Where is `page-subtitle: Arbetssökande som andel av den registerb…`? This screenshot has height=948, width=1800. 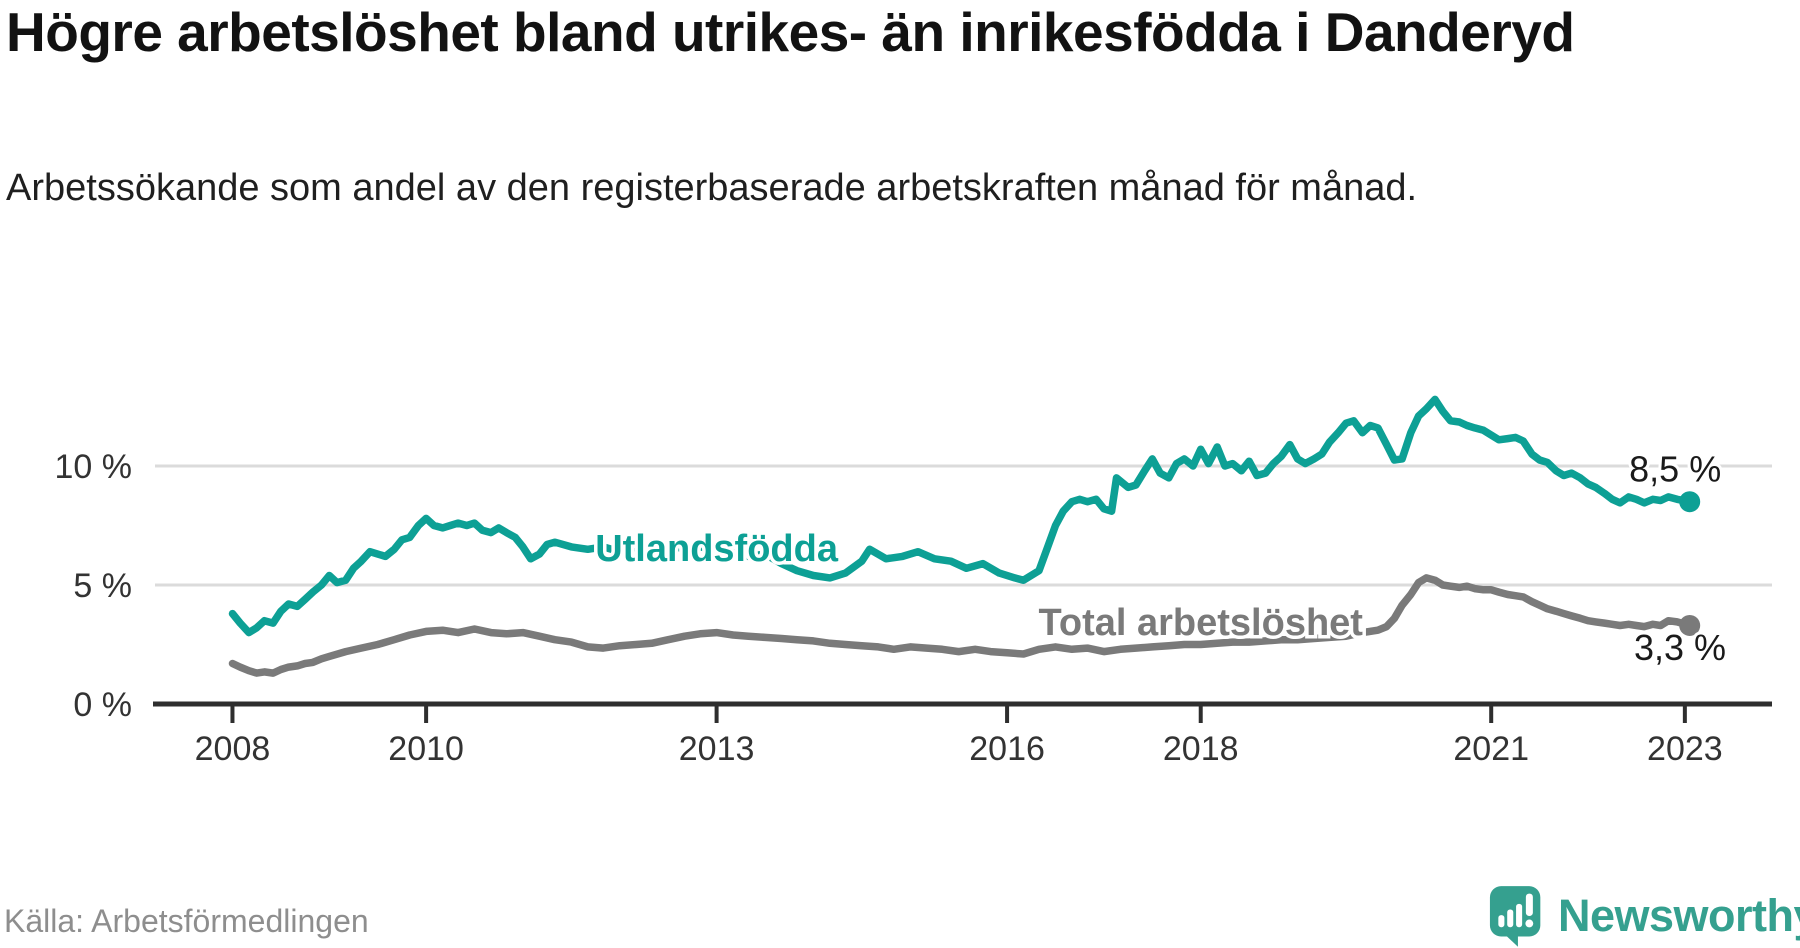 page-subtitle: Arbetssökande som andel av den registerb… is located at coordinates (712, 188).